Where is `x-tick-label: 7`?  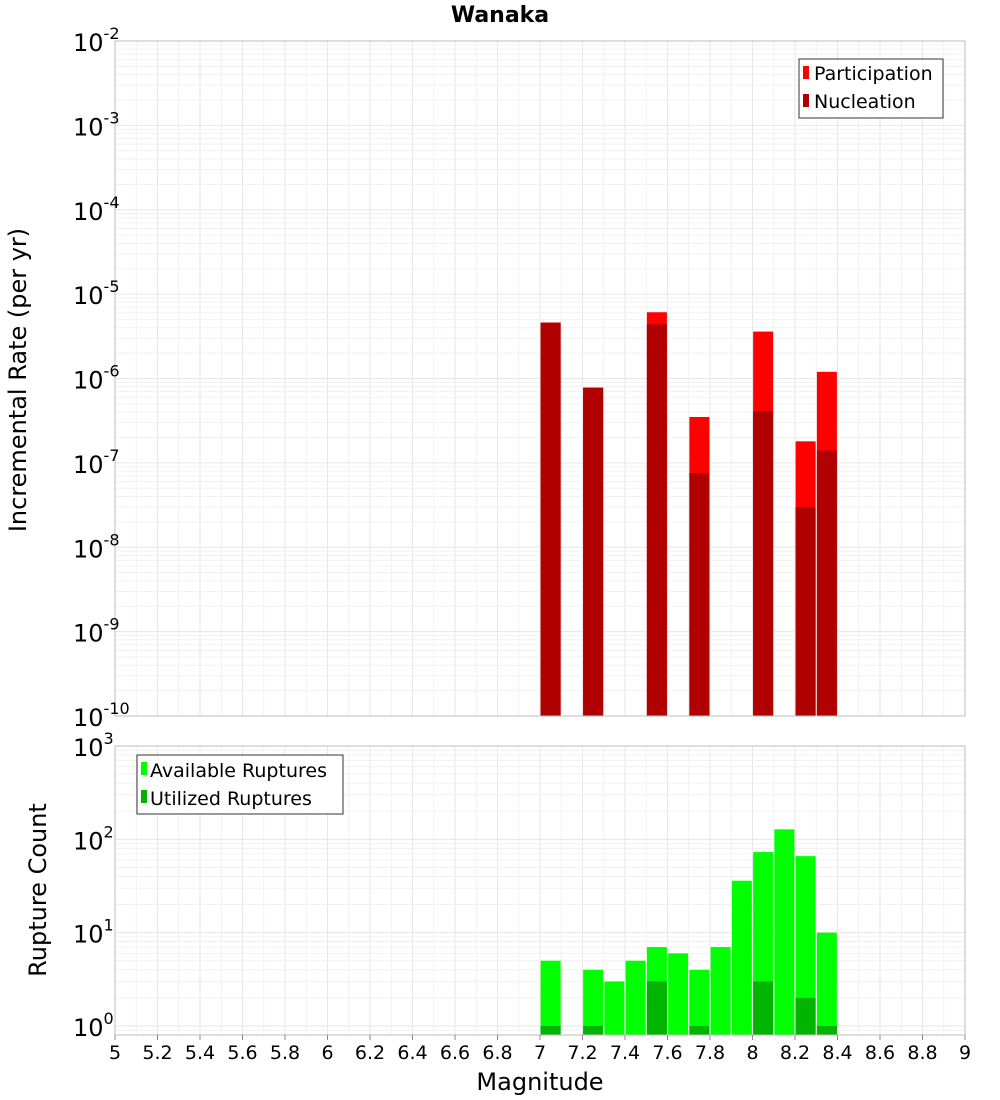
x-tick-label: 7 is located at coordinates (540, 1053).